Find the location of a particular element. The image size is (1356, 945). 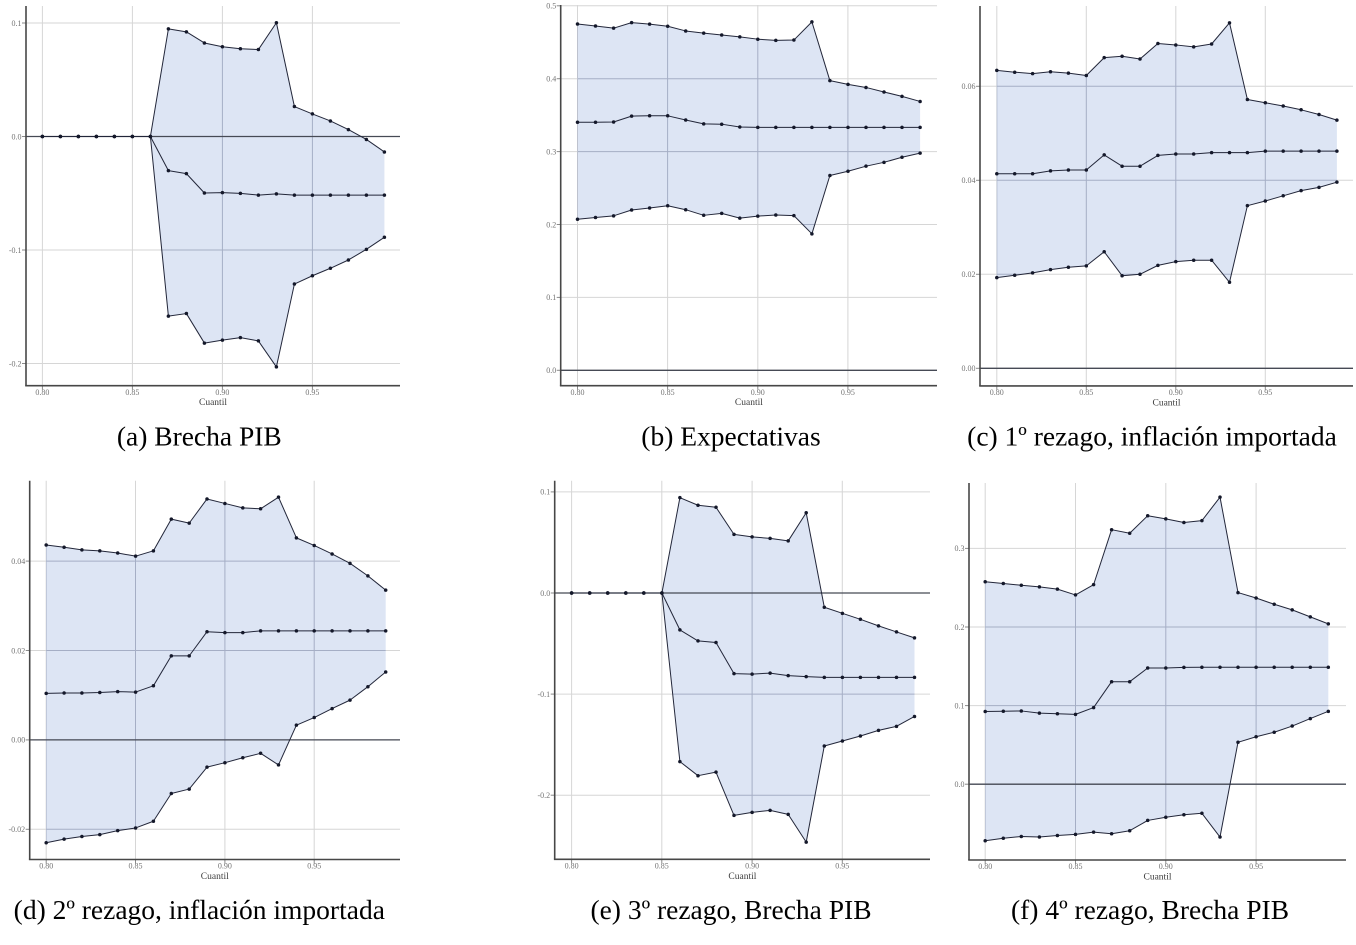

svg-text: (b) Expectativas is located at coordinates (730, 435).